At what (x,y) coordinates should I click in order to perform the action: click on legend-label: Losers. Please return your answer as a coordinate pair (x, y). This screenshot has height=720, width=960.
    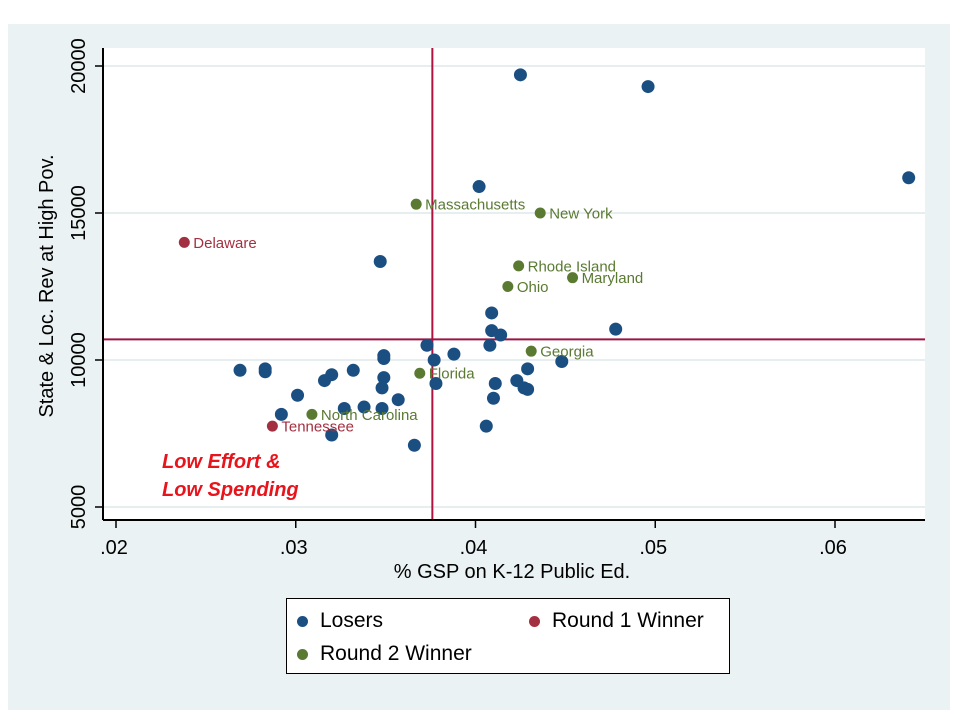
    Looking at the image, I should click on (352, 620).